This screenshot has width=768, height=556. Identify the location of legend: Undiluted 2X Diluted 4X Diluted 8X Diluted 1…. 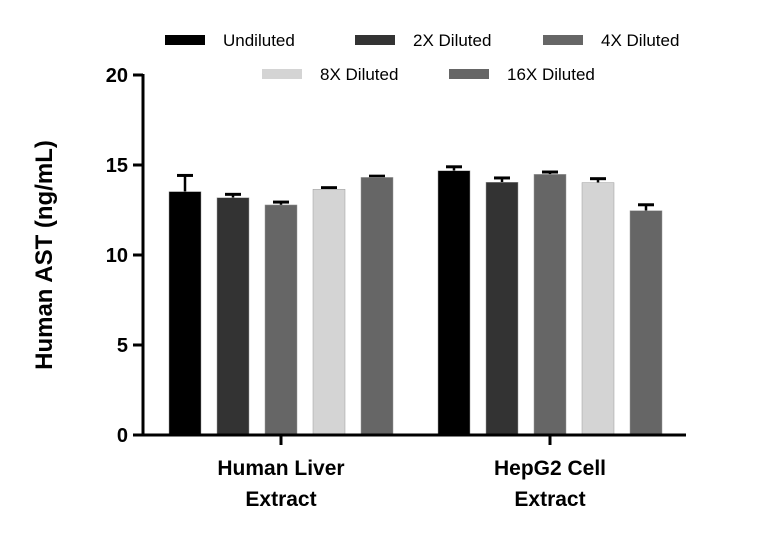
(422, 57).